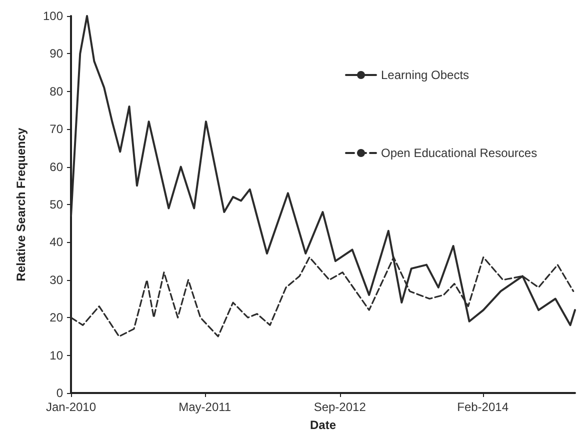  Describe the element at coordinates (57, 167) in the screenshot. I see `y-tick-label: 60` at that location.